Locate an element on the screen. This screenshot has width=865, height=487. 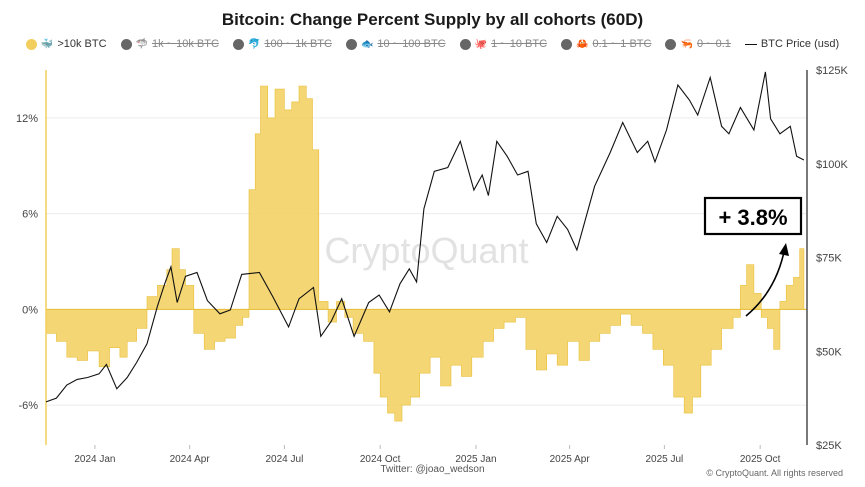
legend-label: 0.1 ~ 1 BTC is located at coordinates (622, 44).